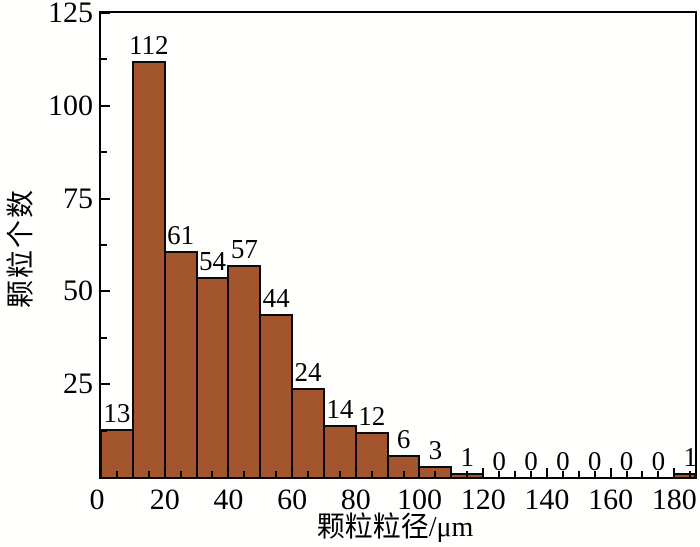 The height and width of the screenshot is (547, 700). Describe the element at coordinates (70, 105) in the screenshot. I see `y-tick-label: 100` at that location.